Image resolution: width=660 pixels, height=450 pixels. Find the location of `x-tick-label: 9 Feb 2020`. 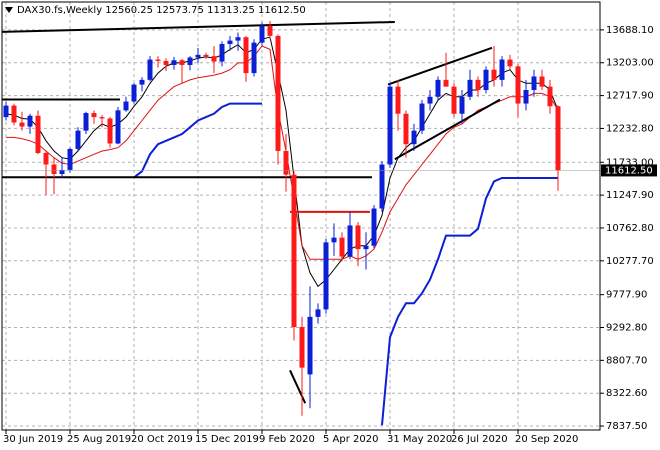

x-tick-label: 9 Feb 2020 is located at coordinates (287, 439).